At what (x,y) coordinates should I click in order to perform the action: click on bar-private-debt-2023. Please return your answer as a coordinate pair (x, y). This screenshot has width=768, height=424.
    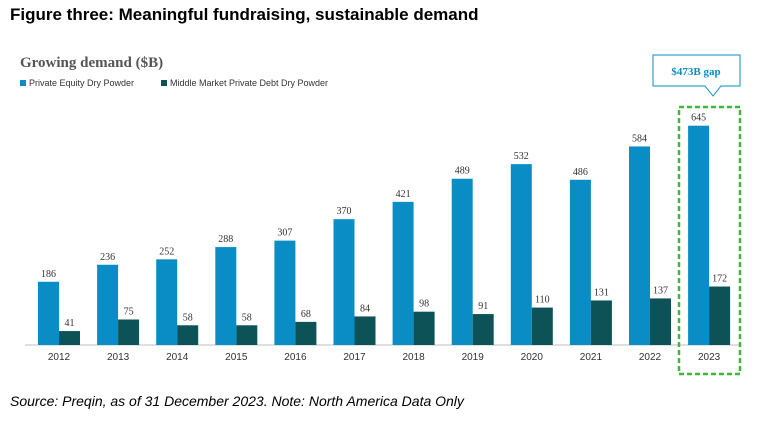
    Looking at the image, I should click on (720, 315).